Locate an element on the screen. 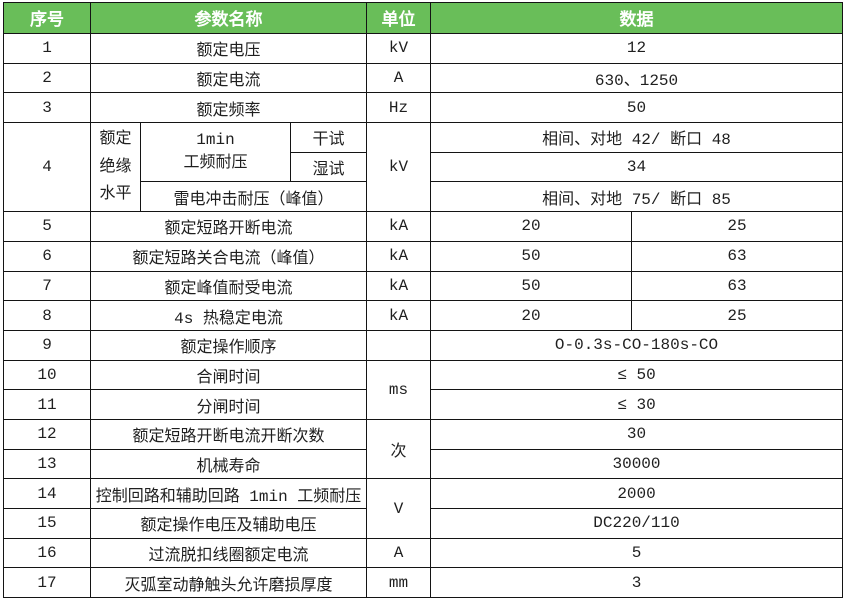 The image size is (844, 600). row-3-name: 额定频率 is located at coordinates (228, 108).